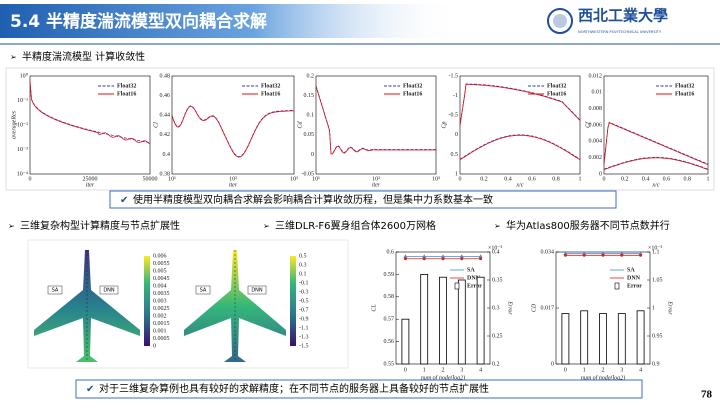 Image resolution: width=720 pixels, height=409 pixels. Describe the element at coordinates (646, 179) in the screenshot. I see `x-tick-label: 0.4` at that location.